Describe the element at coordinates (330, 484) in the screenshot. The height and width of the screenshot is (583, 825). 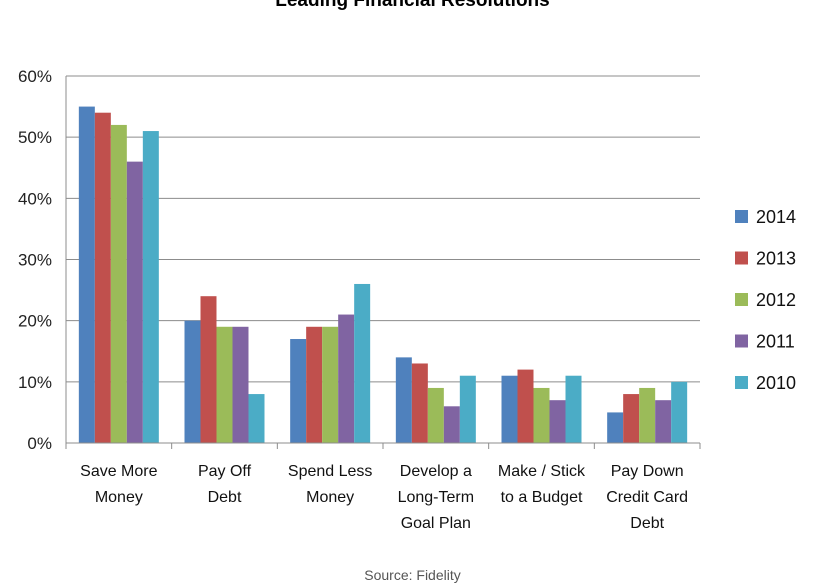
I see `category-label: Spend Less Money` at that location.